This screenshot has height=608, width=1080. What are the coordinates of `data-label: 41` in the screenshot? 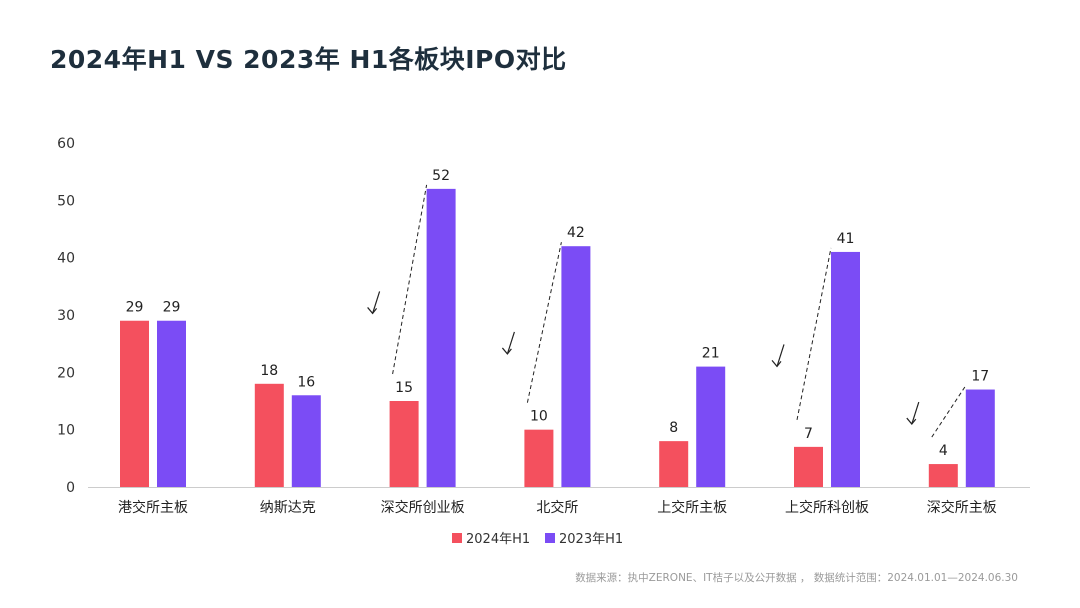 It's located at (846, 239).